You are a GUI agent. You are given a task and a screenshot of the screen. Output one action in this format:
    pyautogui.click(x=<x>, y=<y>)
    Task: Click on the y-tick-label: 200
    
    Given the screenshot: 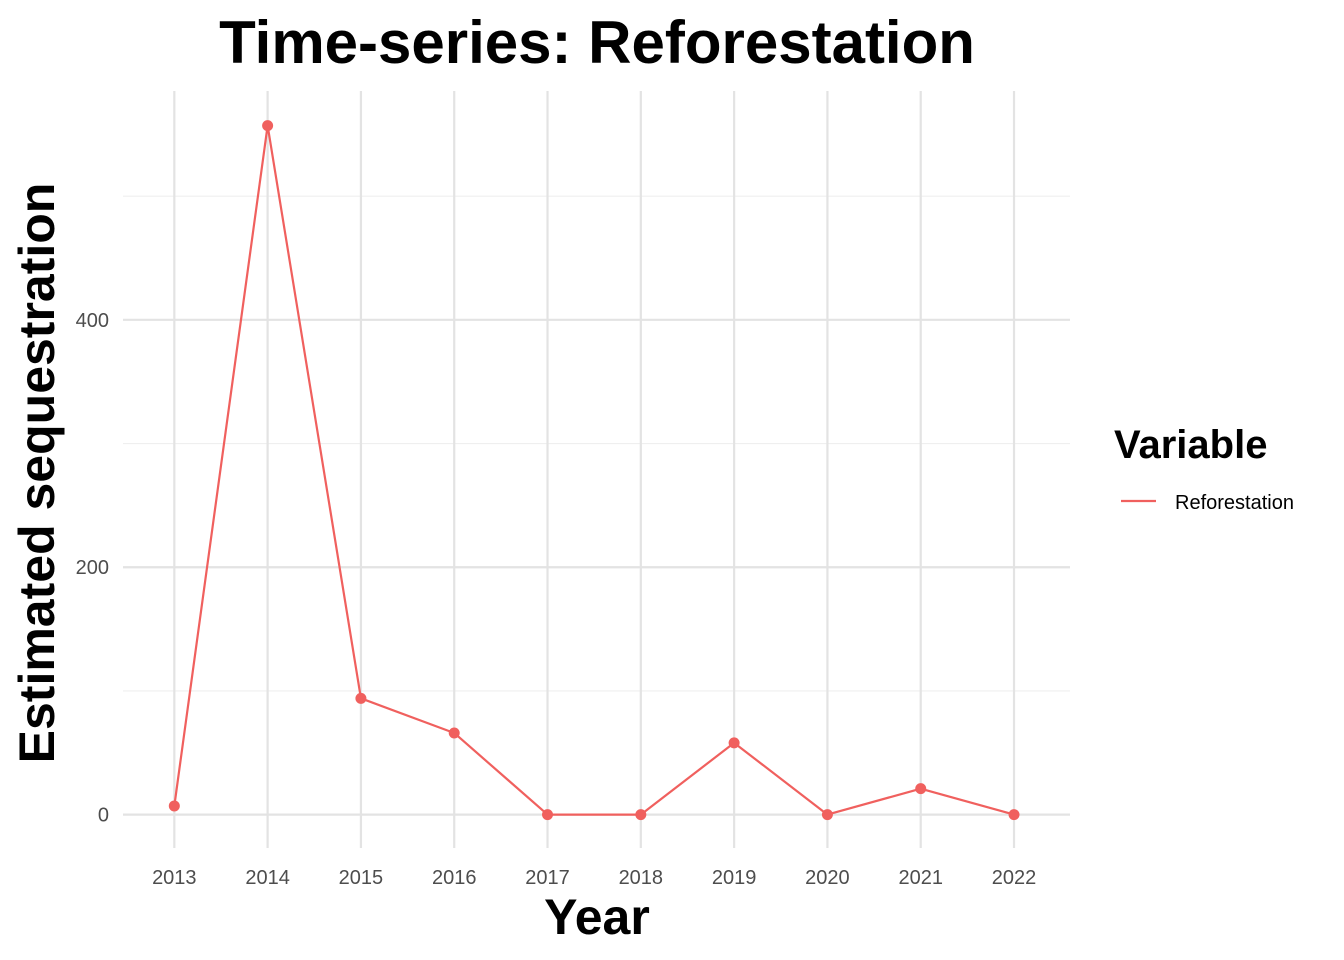 What is the action you would take?
    pyautogui.click(x=92, y=568)
    